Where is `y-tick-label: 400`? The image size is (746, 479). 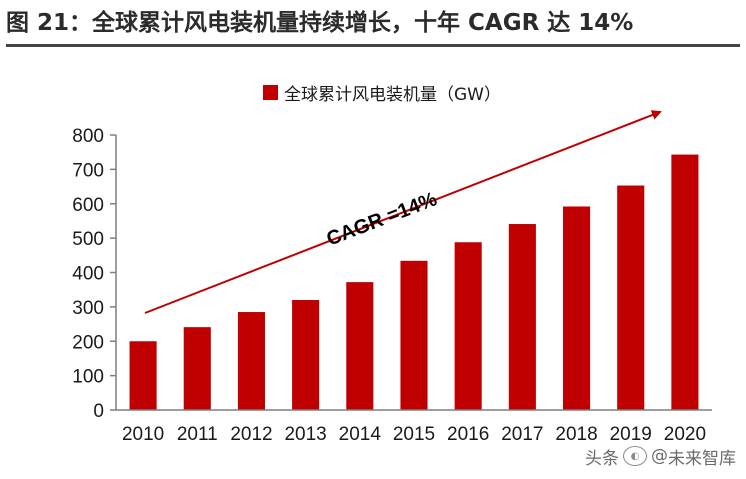 y-tick-label: 400 is located at coordinates (88, 274).